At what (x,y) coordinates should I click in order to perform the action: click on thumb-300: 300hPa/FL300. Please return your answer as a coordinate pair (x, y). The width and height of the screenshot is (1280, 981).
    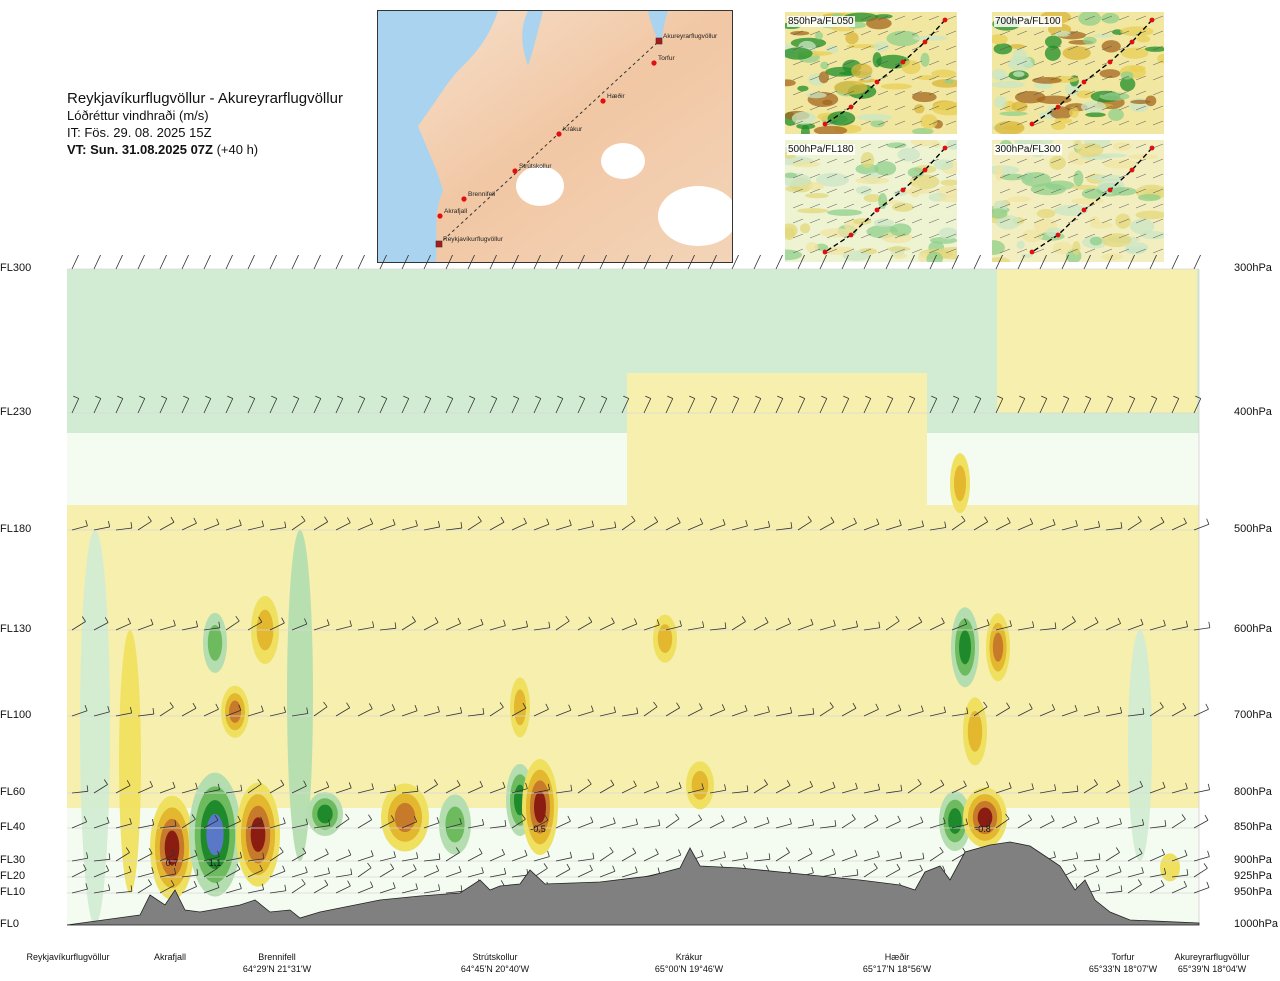
    Looking at the image, I should click on (1078, 201).